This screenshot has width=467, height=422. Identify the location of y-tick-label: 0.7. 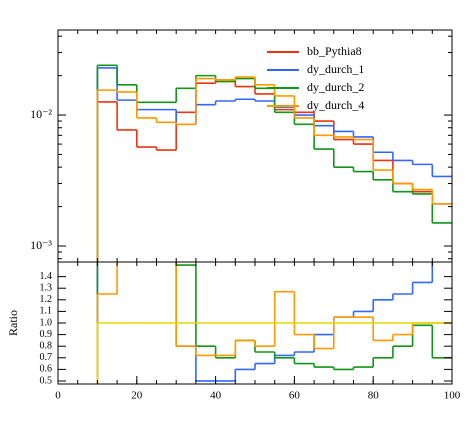
(46, 357).